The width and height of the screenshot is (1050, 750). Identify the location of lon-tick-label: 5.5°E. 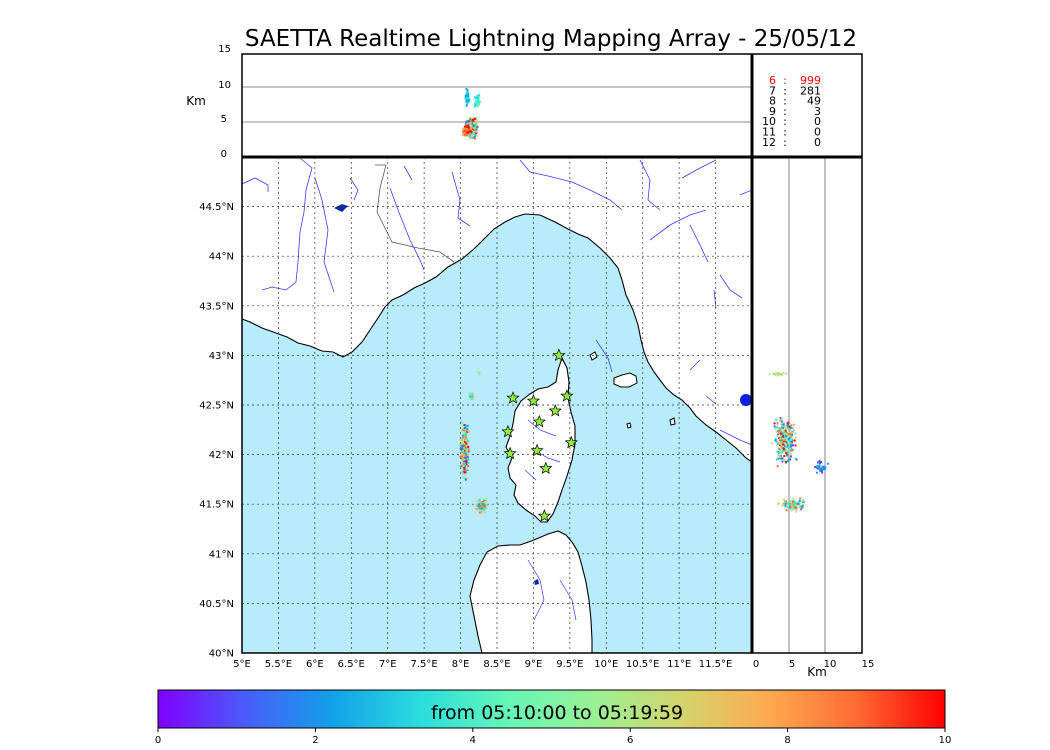
(278, 664).